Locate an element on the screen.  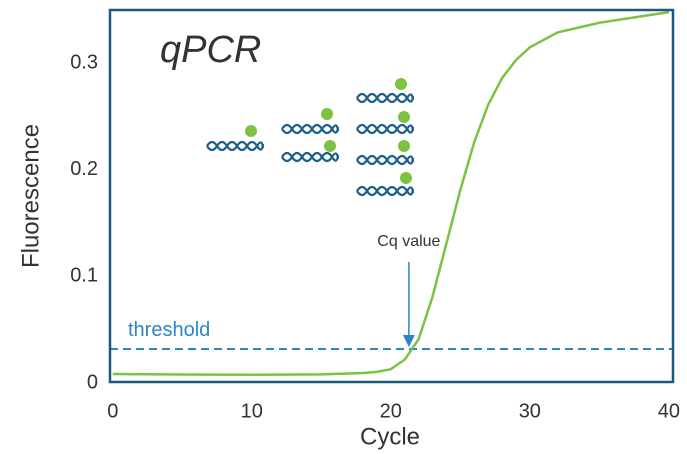
x-tick-label: 0 is located at coordinates (112, 411).